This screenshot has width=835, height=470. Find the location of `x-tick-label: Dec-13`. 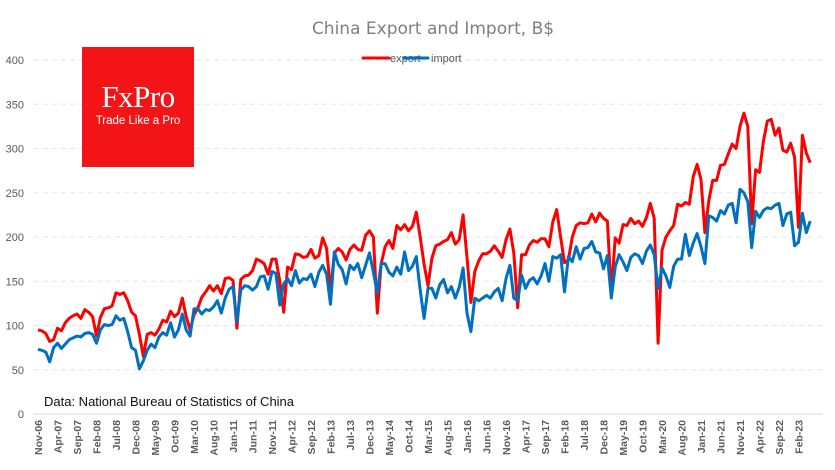

x-tick-label: Dec-13 is located at coordinates (371, 437).